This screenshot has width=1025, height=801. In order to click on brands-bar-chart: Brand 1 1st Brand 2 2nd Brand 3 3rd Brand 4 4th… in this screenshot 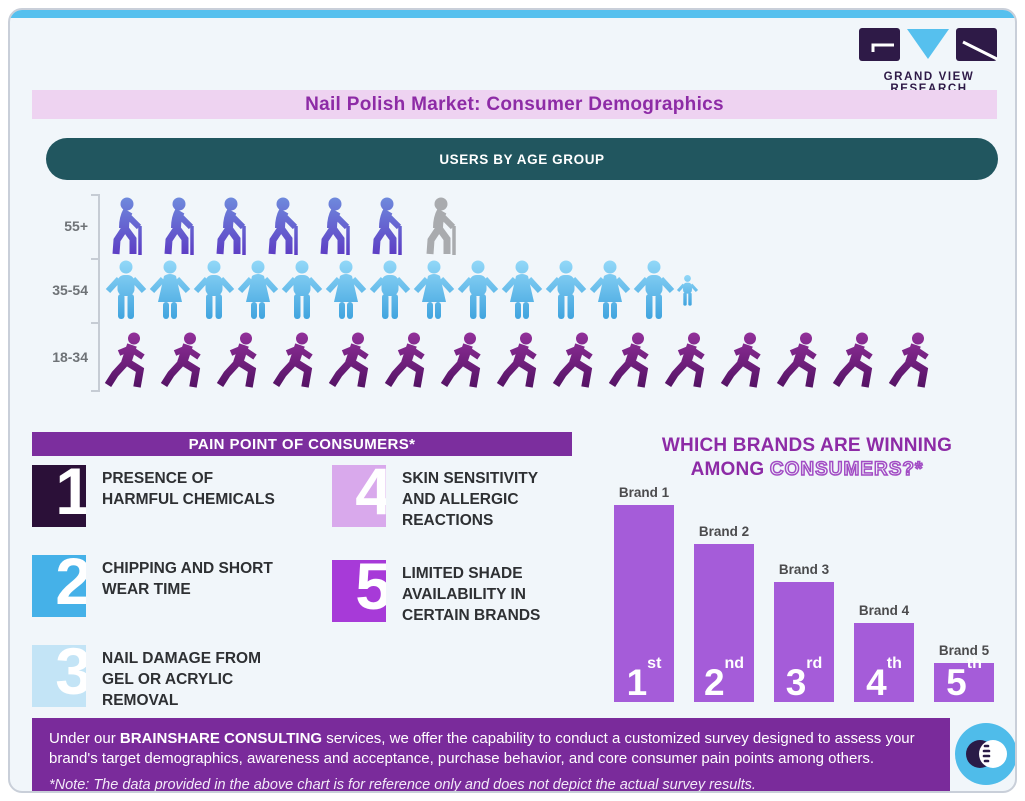, I will do `click(809, 594)`.